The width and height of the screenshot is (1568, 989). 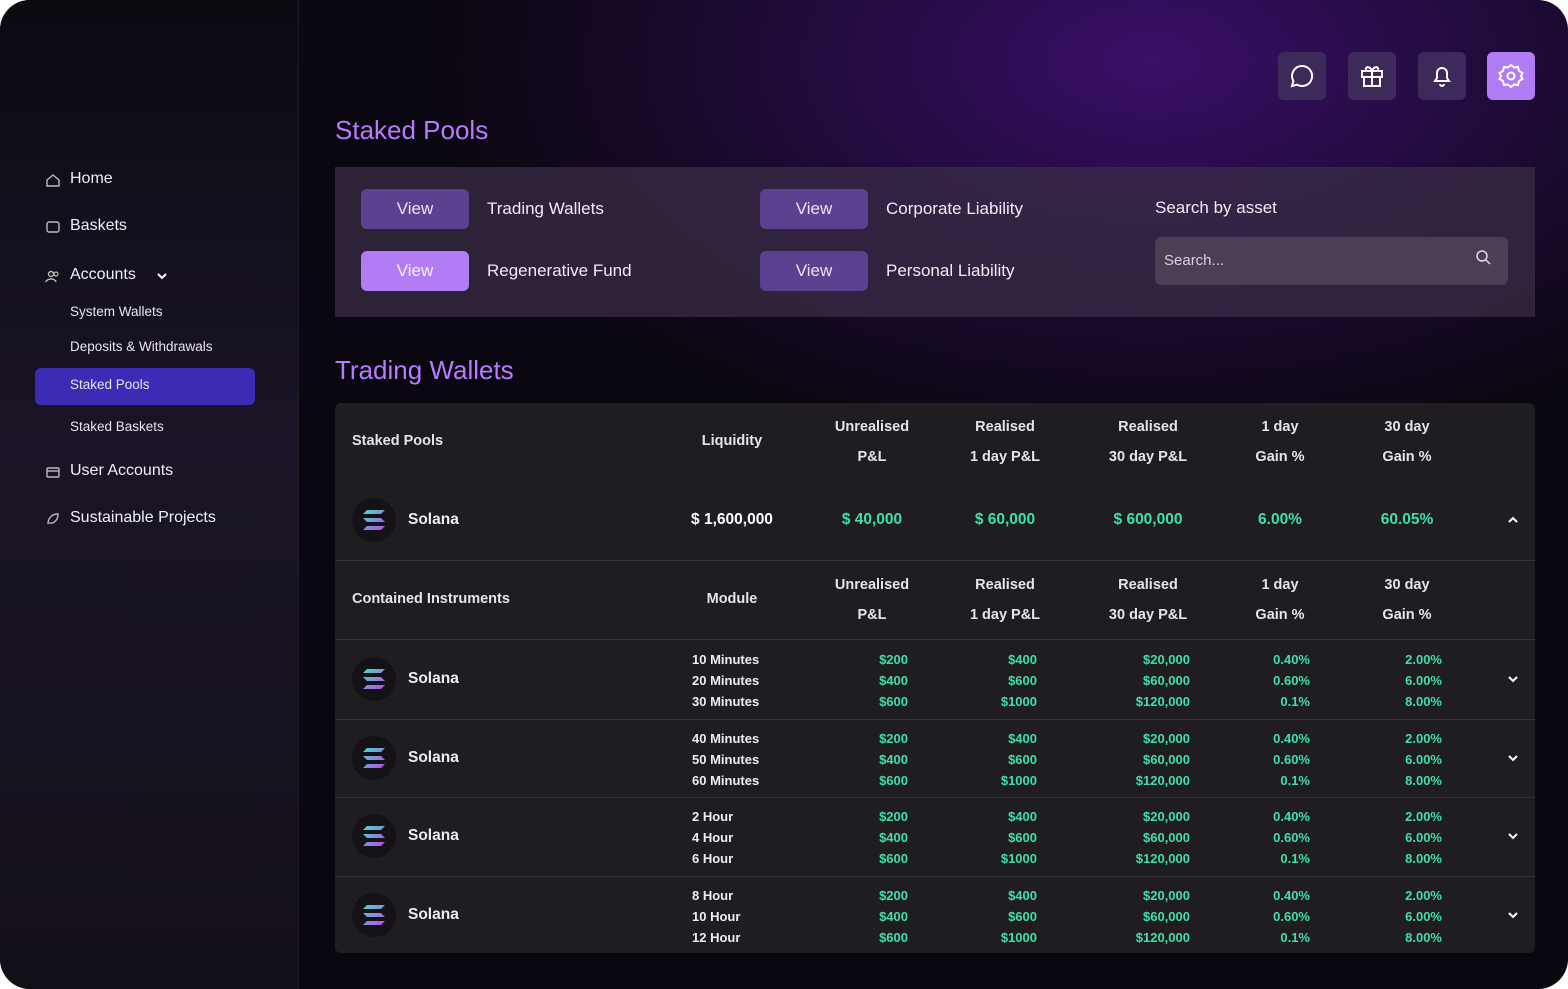 I want to click on sub-nav-item: System Wallets, so click(x=116, y=311).